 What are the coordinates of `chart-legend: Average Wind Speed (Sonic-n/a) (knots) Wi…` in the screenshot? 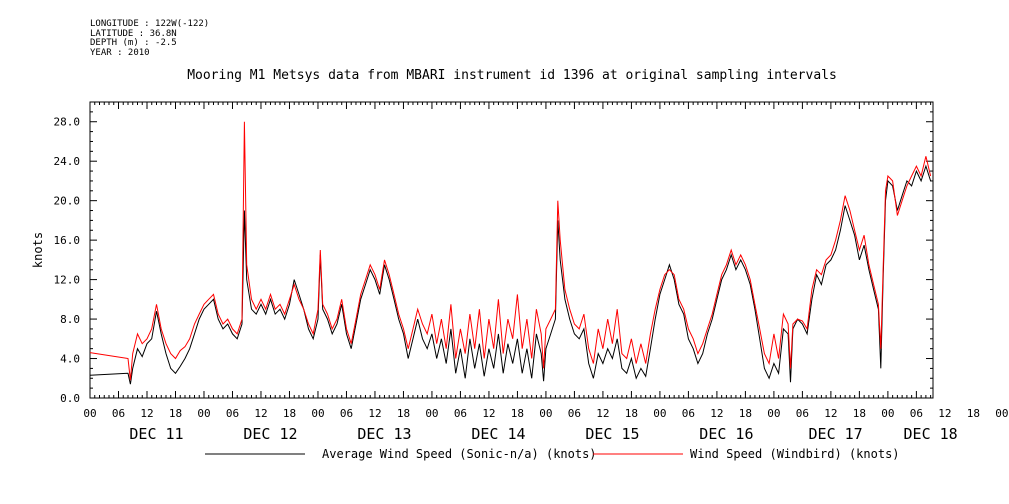 It's located at (552, 454).